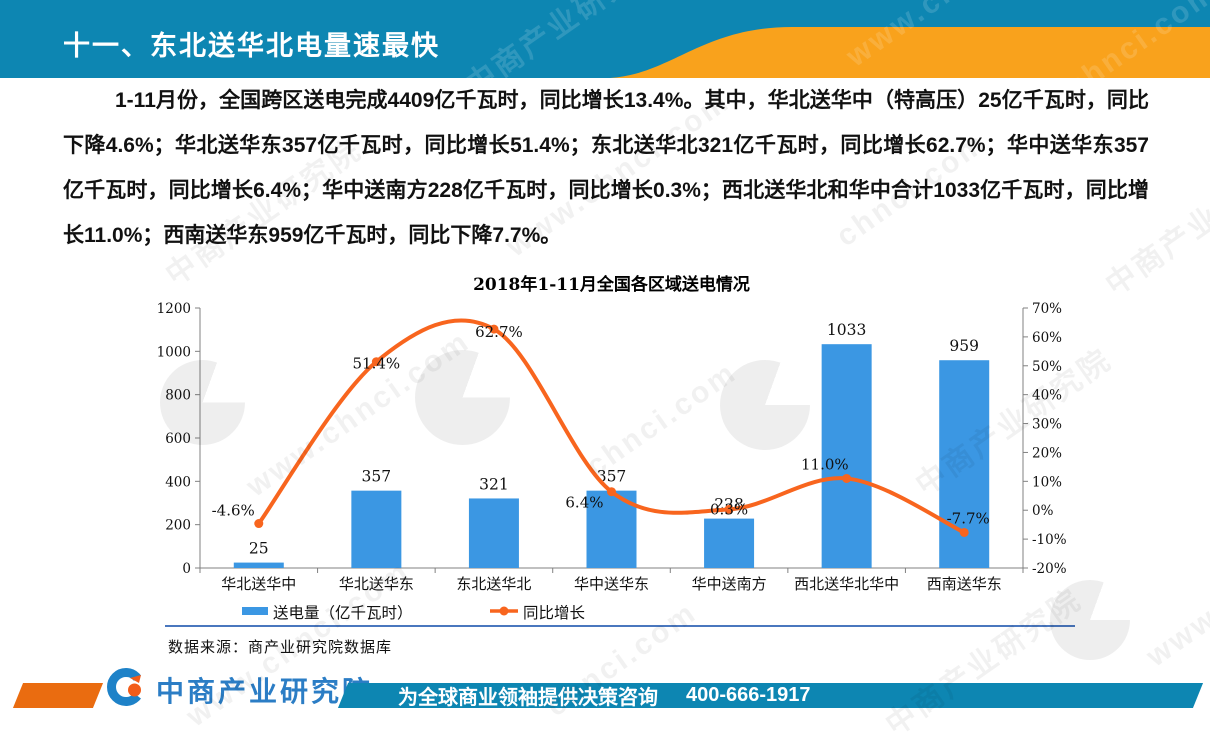 The width and height of the screenshot is (1210, 744). What do you see at coordinates (251, 46) in the screenshot?
I see `page-title: 十一、东北送华北电量速最快` at bounding box center [251, 46].